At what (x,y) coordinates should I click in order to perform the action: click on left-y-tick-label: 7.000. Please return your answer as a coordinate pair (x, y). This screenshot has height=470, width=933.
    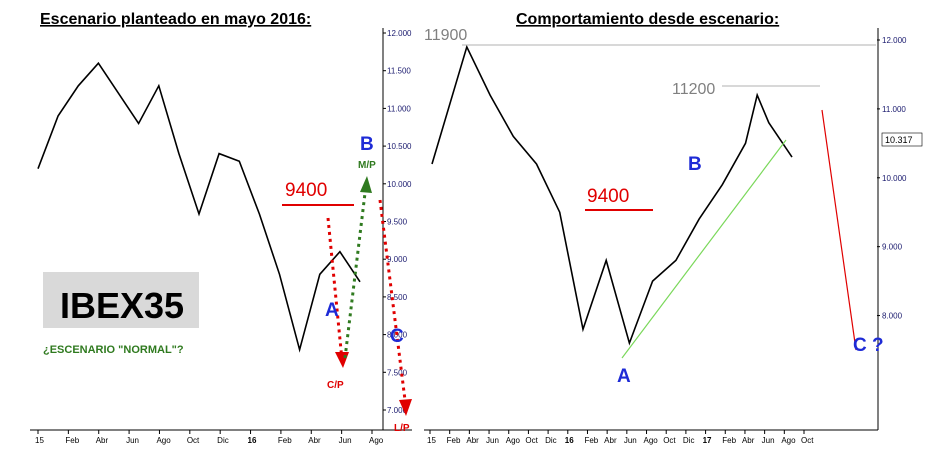
    Looking at the image, I should click on (397, 410).